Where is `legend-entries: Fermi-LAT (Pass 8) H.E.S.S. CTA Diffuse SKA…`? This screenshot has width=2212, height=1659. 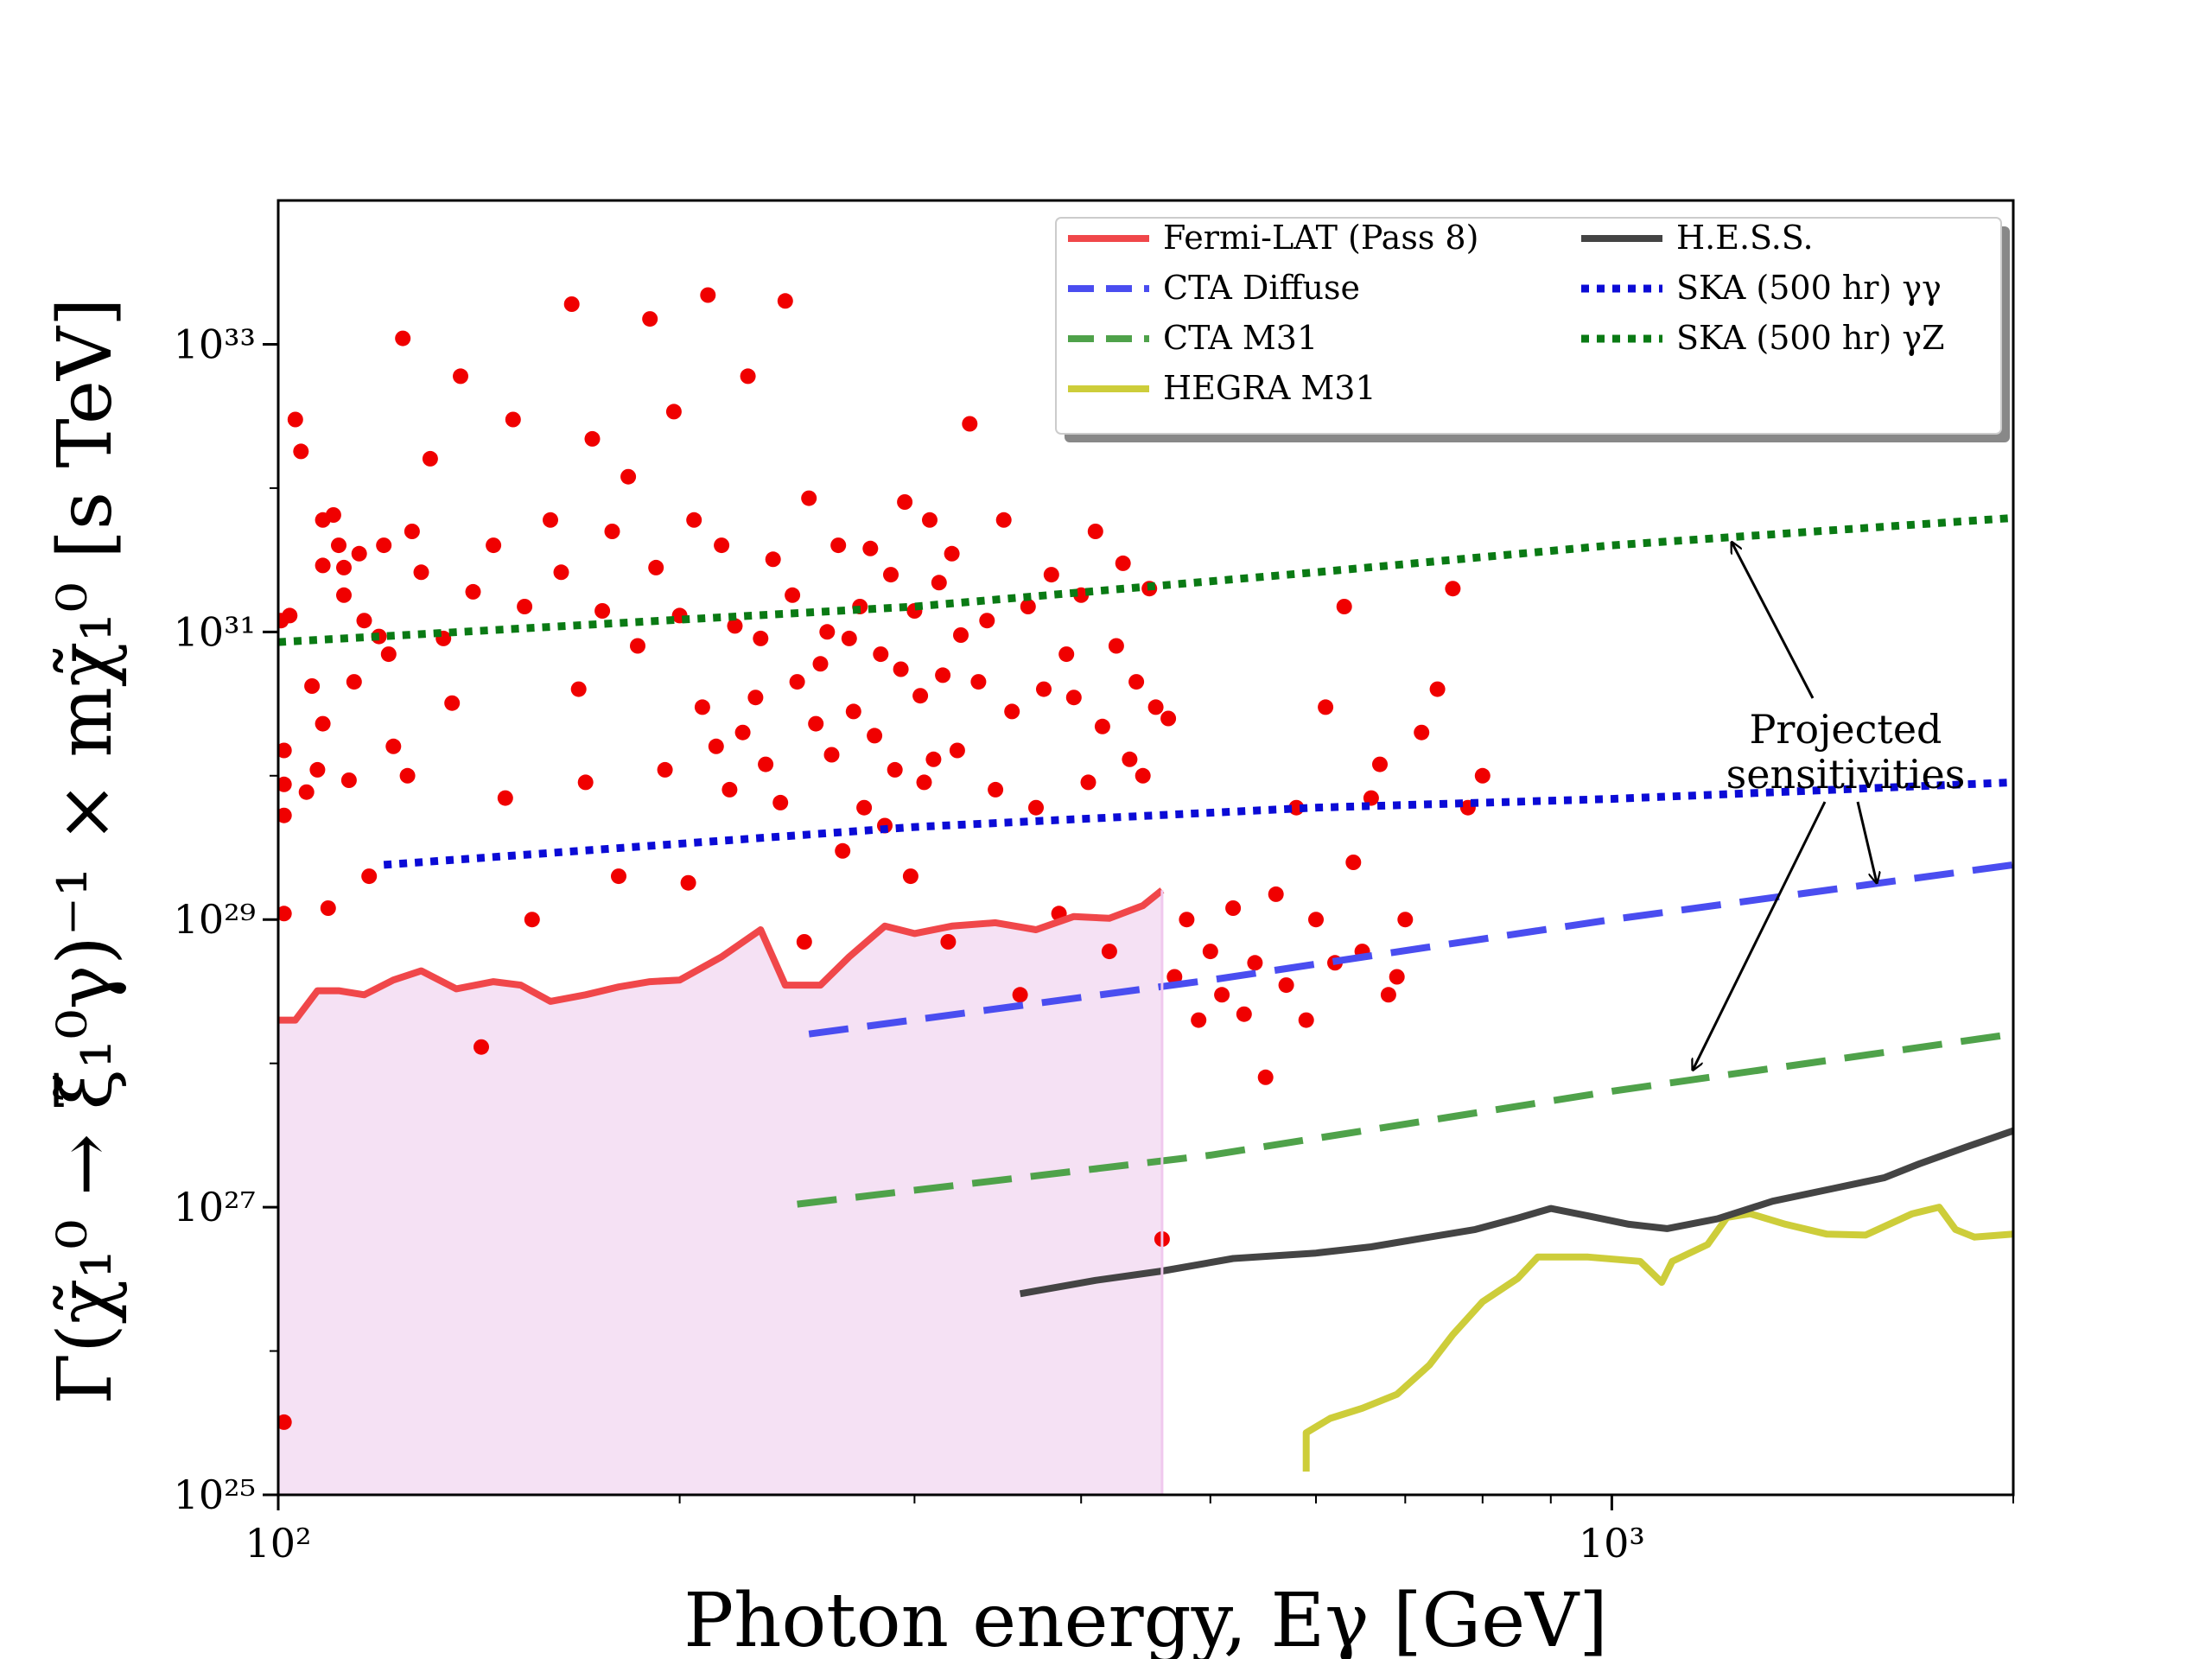 legend-entries: Fermi-LAT (Pass 8) H.E.S.S. CTA Diffuse SKA… is located at coordinates (1506, 313).